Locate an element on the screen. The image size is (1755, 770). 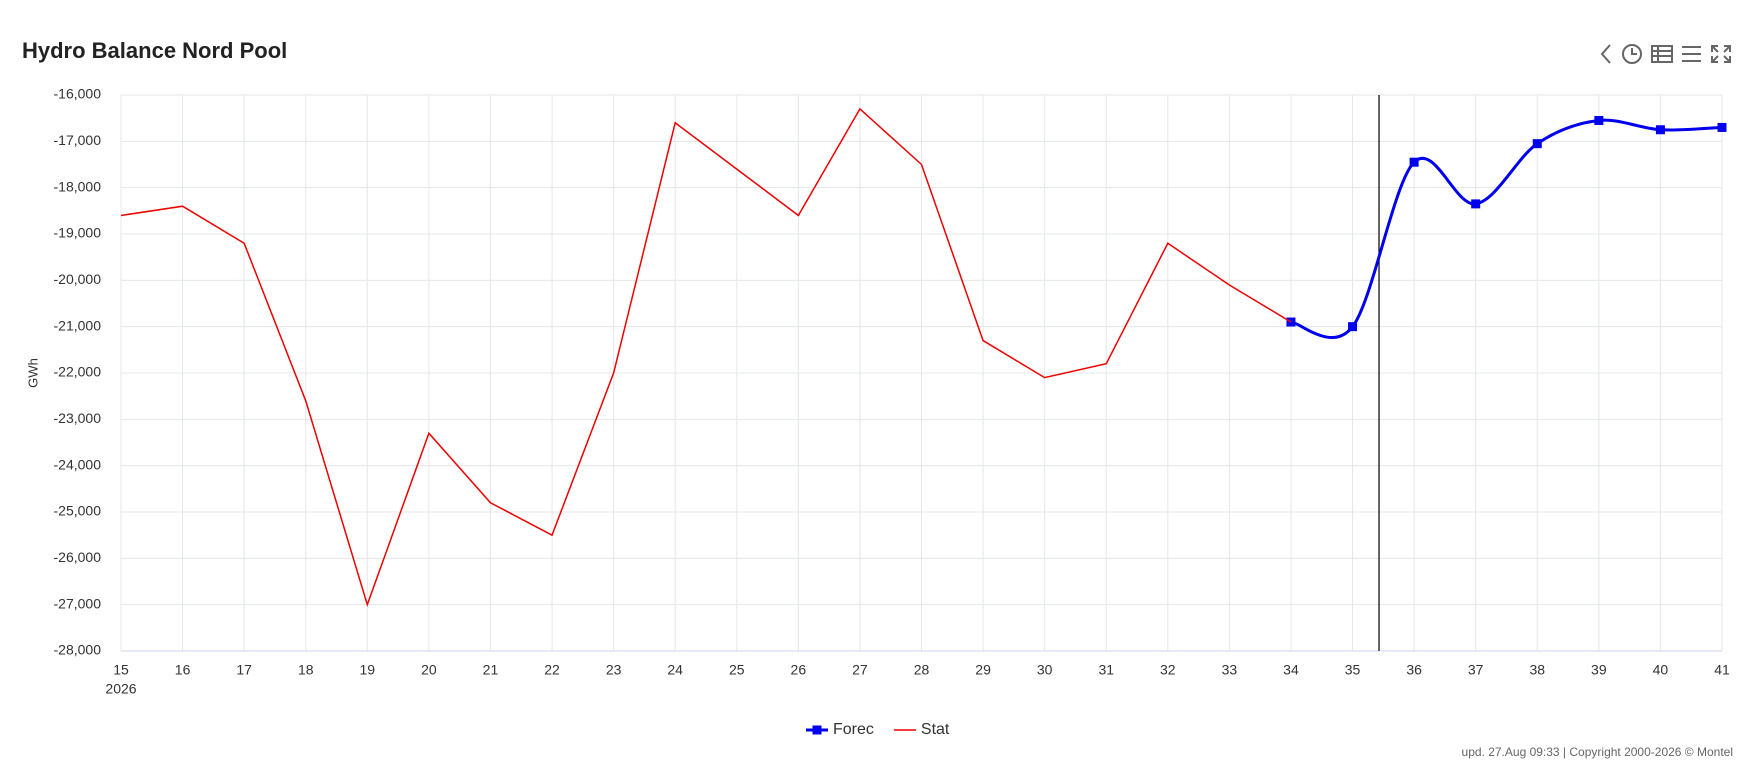
x-tick-label: 20 is located at coordinates (429, 670).